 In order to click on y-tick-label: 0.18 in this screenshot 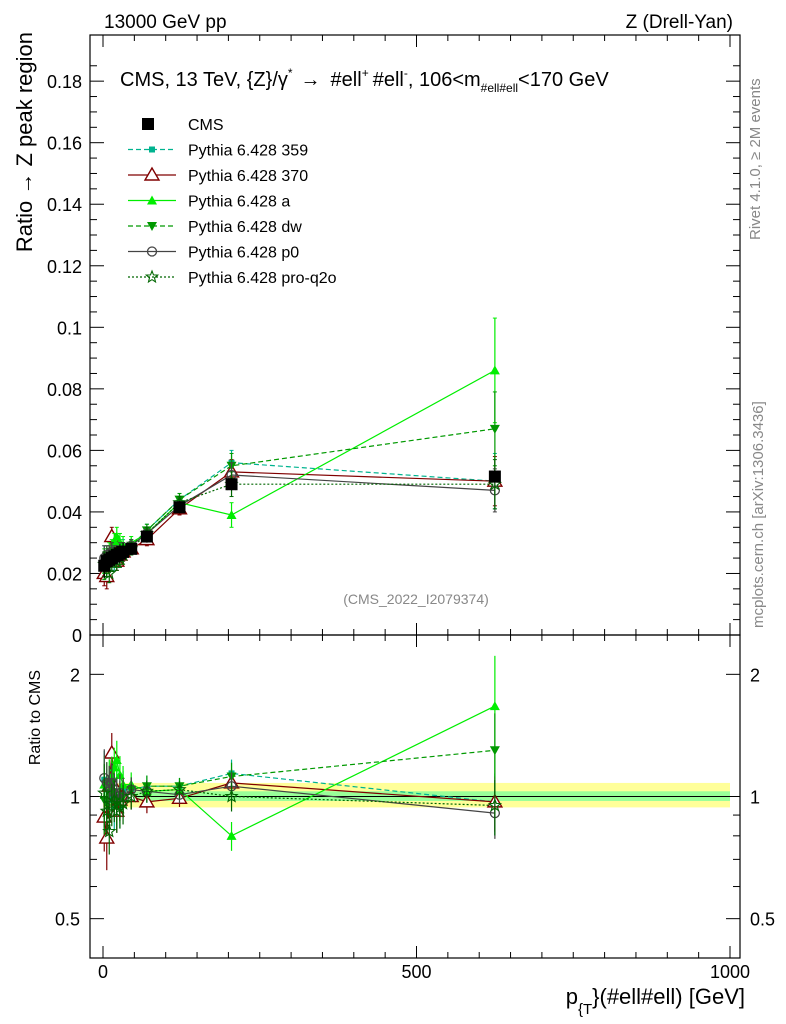, I will do `click(64, 82)`.